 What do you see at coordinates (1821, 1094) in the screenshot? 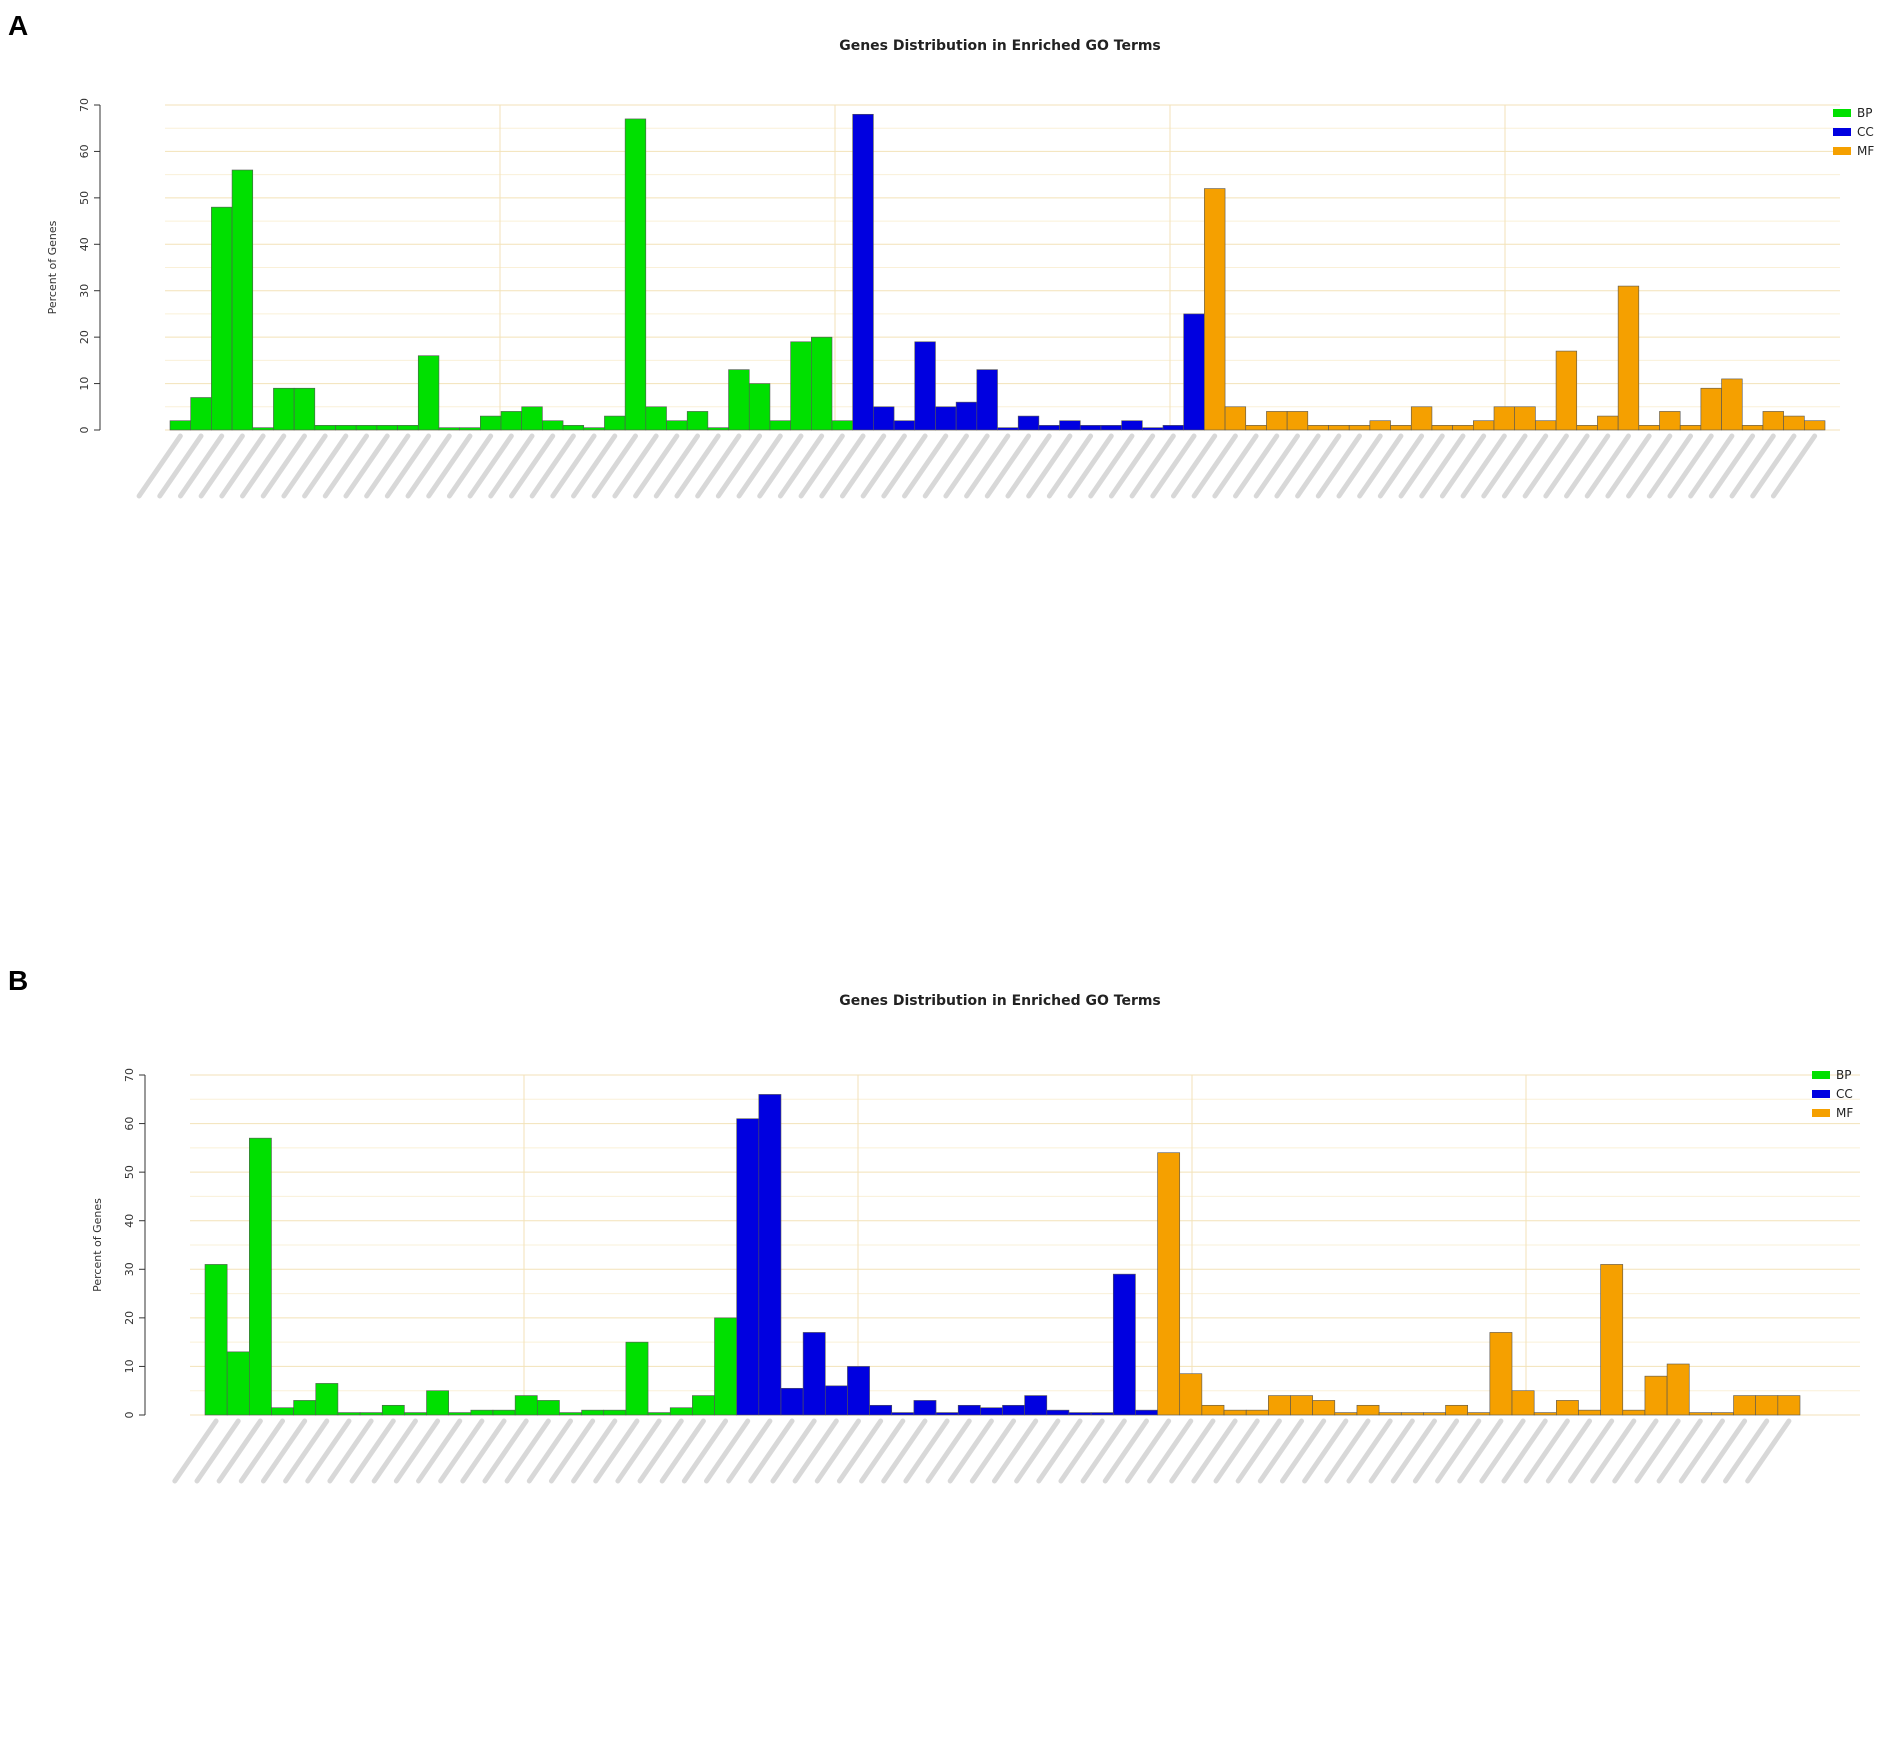
I see `legend-swatch-cc` at bounding box center [1821, 1094].